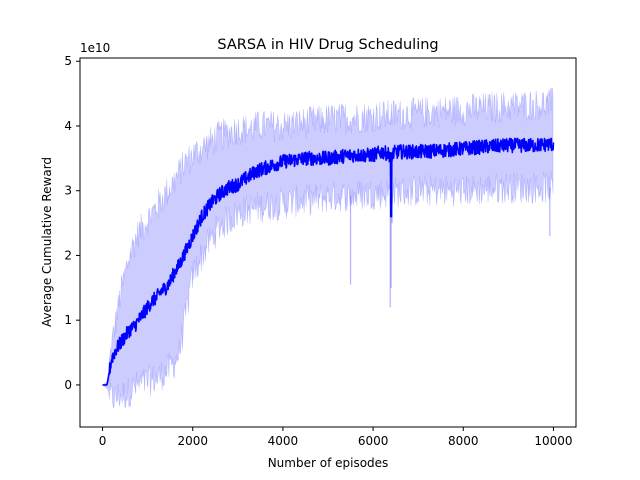  I want to click on x-tick-label: 10000, so click(553, 441).